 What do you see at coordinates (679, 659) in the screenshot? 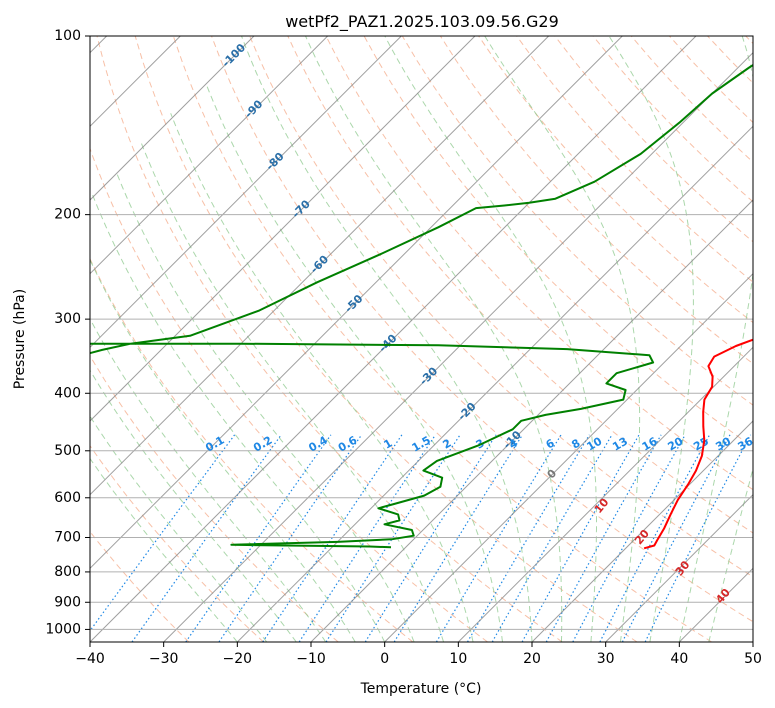
I see `x-tick-label: 40` at bounding box center [679, 659].